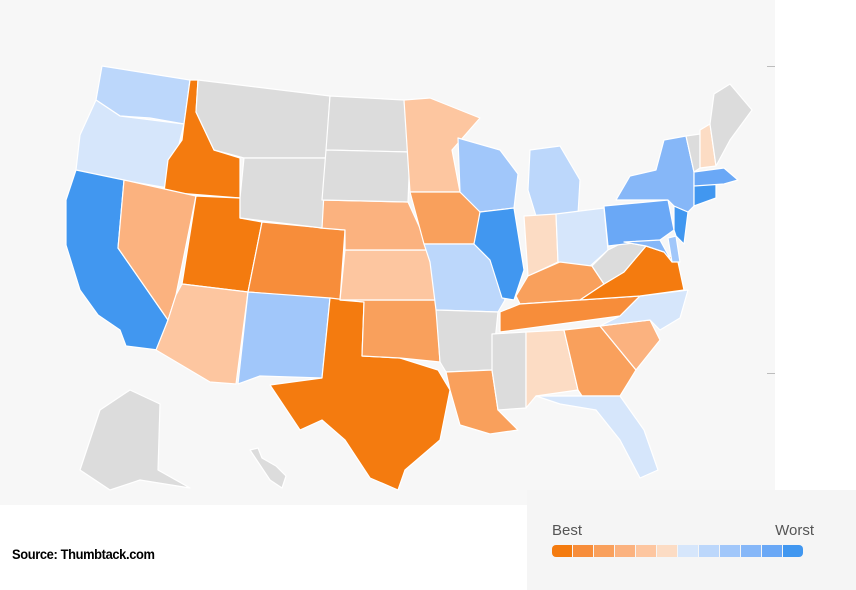 The image size is (856, 590). I want to click on state-md, so click(648, 251).